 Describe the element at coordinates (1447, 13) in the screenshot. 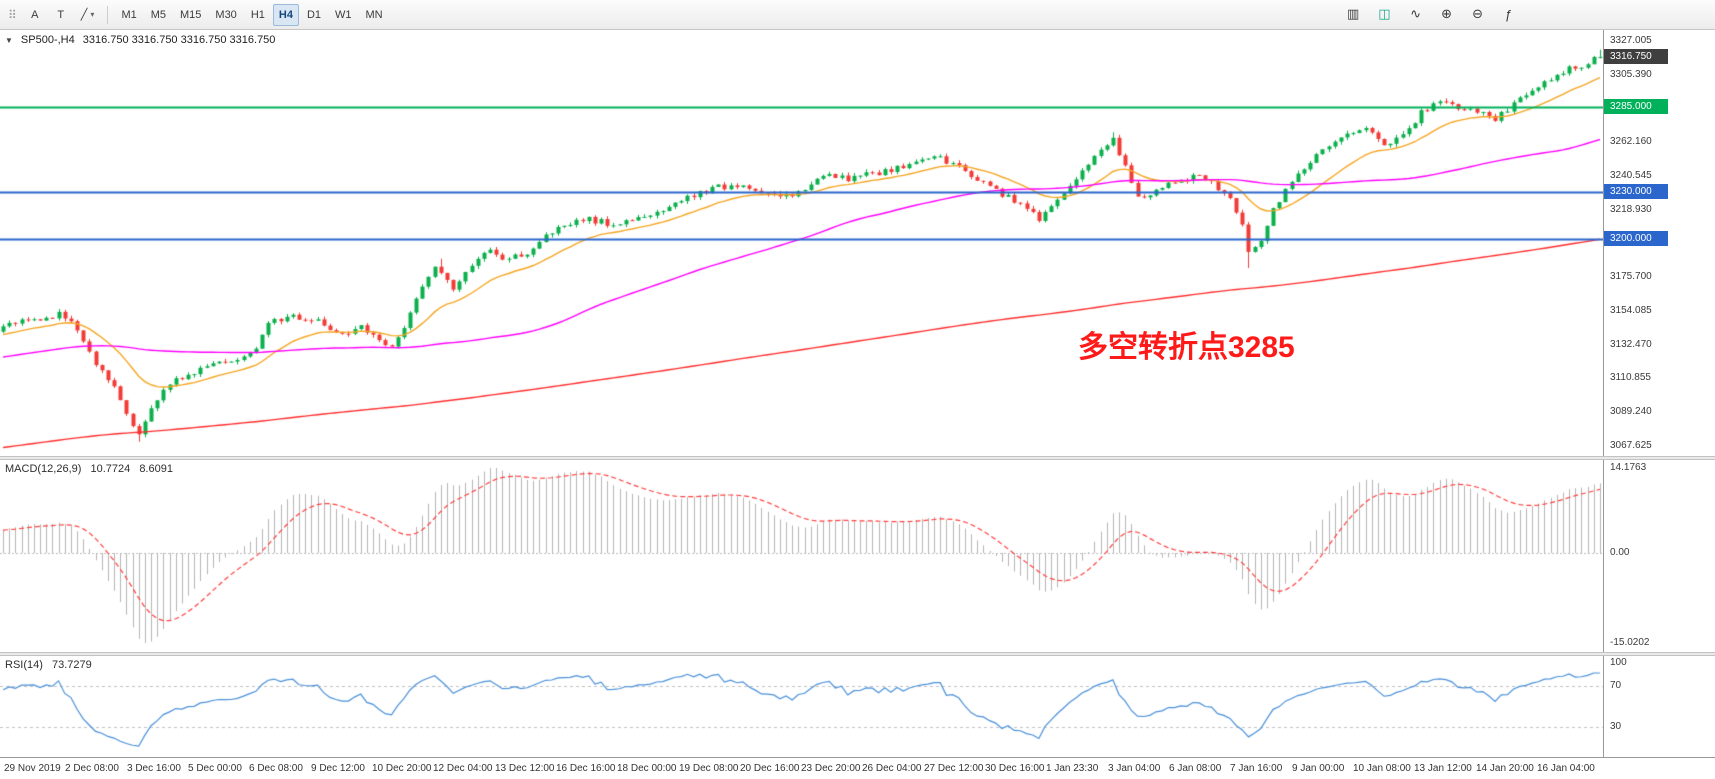

I see `zoom-in-icon: ⊕` at that location.